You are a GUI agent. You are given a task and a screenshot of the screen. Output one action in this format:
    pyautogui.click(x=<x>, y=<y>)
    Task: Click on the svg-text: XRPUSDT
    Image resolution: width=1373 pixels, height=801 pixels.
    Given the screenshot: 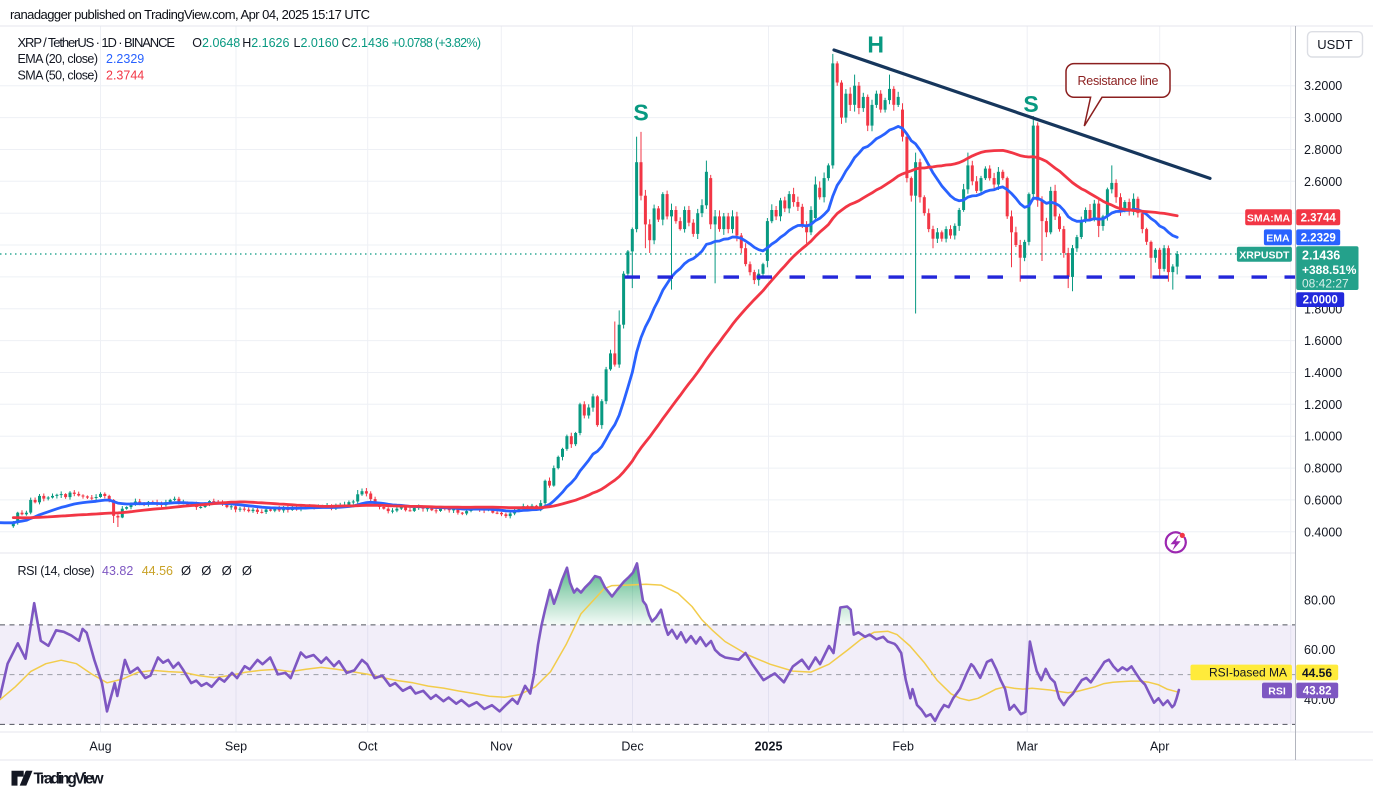 What is the action you would take?
    pyautogui.click(x=1264, y=255)
    